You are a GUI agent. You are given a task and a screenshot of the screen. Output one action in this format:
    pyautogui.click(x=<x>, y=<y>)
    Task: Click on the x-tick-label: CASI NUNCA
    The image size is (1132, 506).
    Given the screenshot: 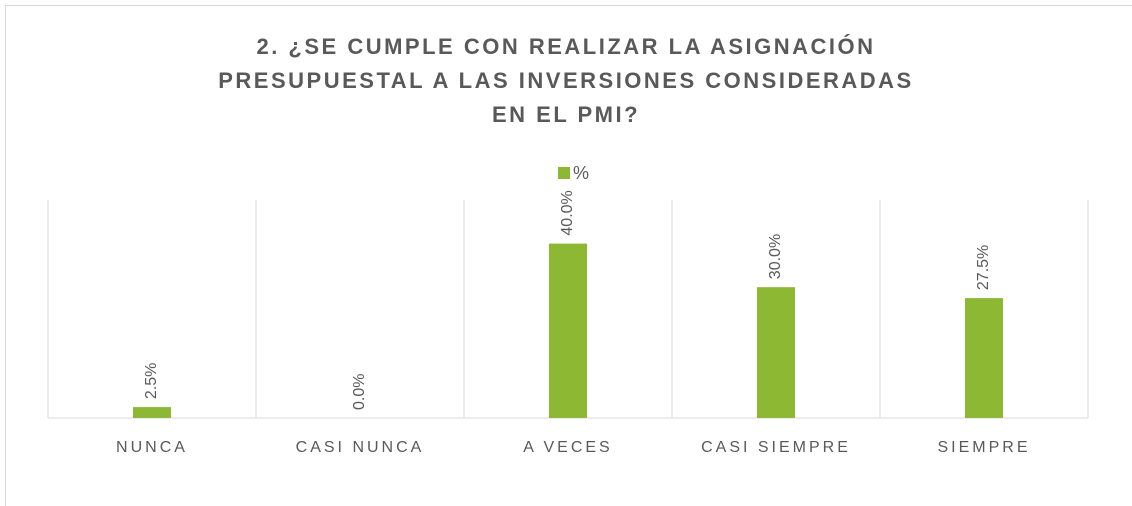 What is the action you would take?
    pyautogui.click(x=360, y=447)
    